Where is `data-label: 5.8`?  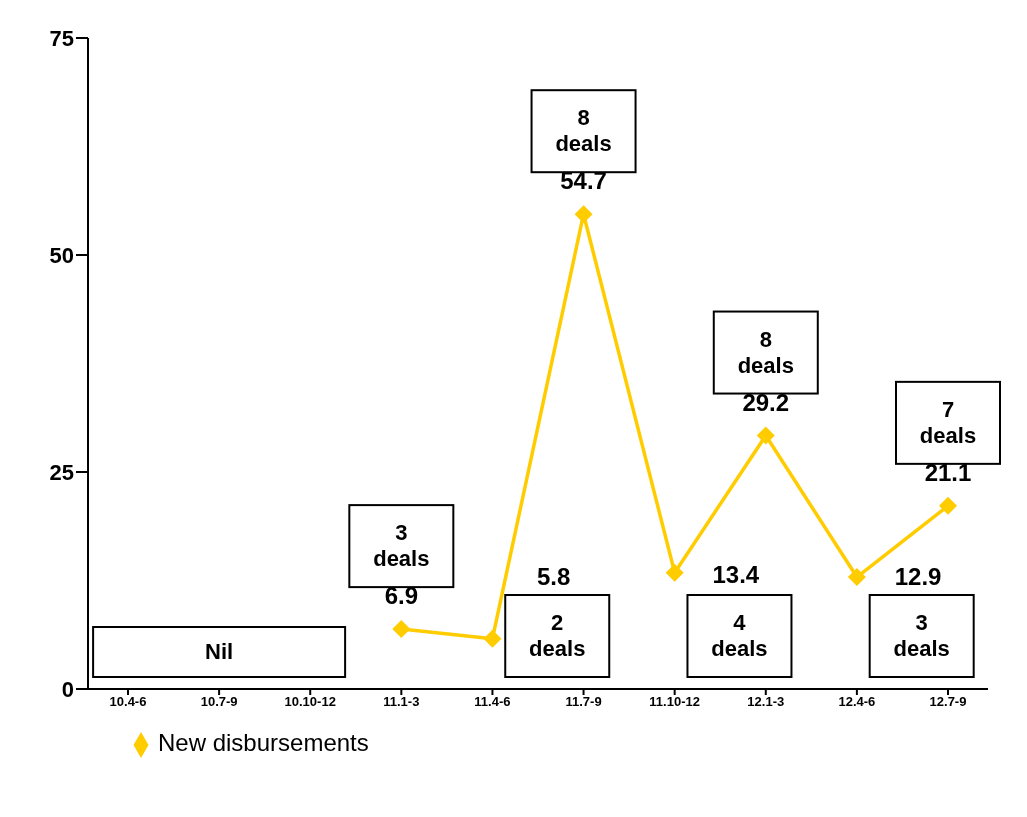
data-label: 5.8 is located at coordinates (553, 576).